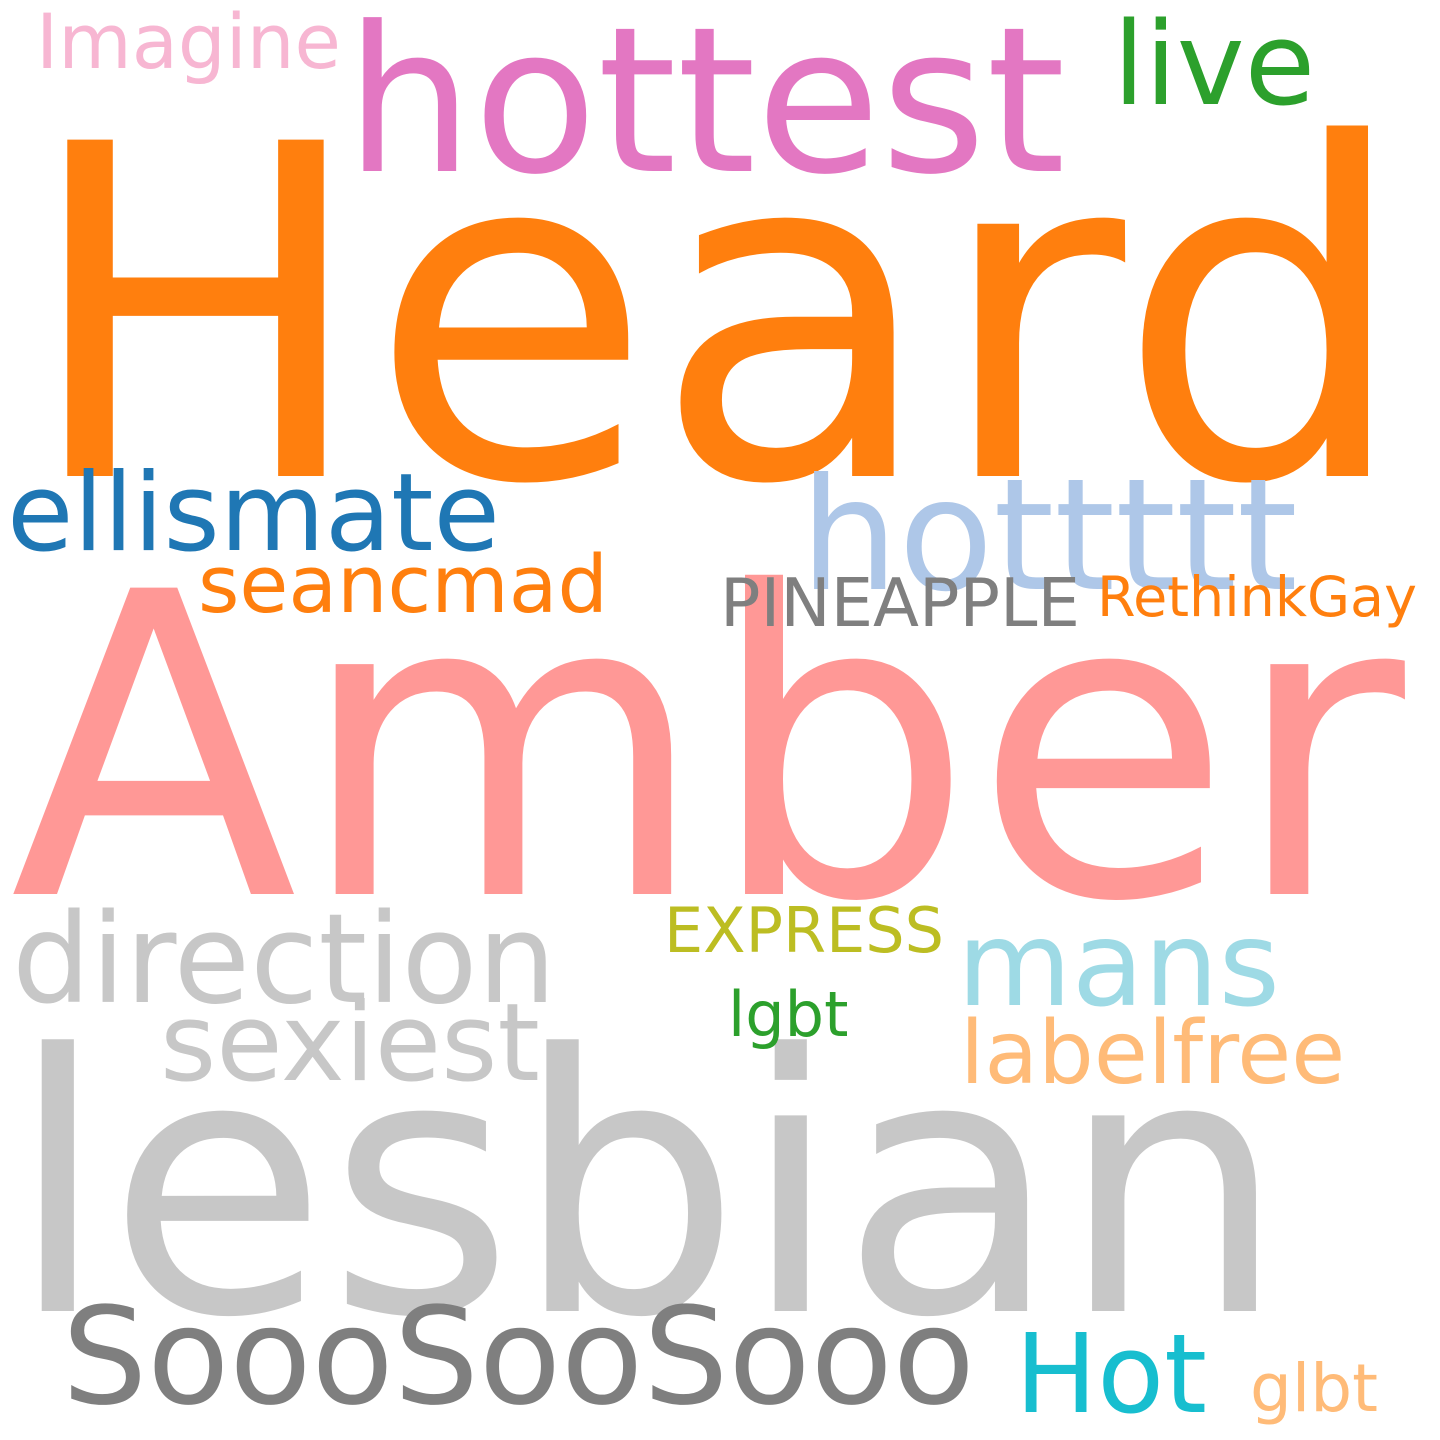 The image size is (1440, 1440). What do you see at coordinates (284, 960) in the screenshot?
I see `word-direction: direction` at bounding box center [284, 960].